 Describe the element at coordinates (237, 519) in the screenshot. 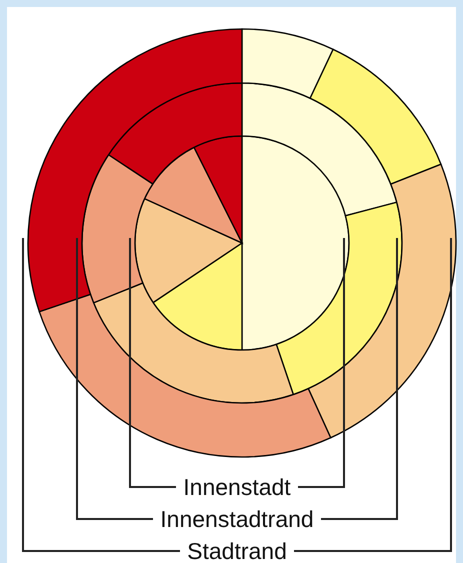

I see `text: Innenstadtrand` at that location.